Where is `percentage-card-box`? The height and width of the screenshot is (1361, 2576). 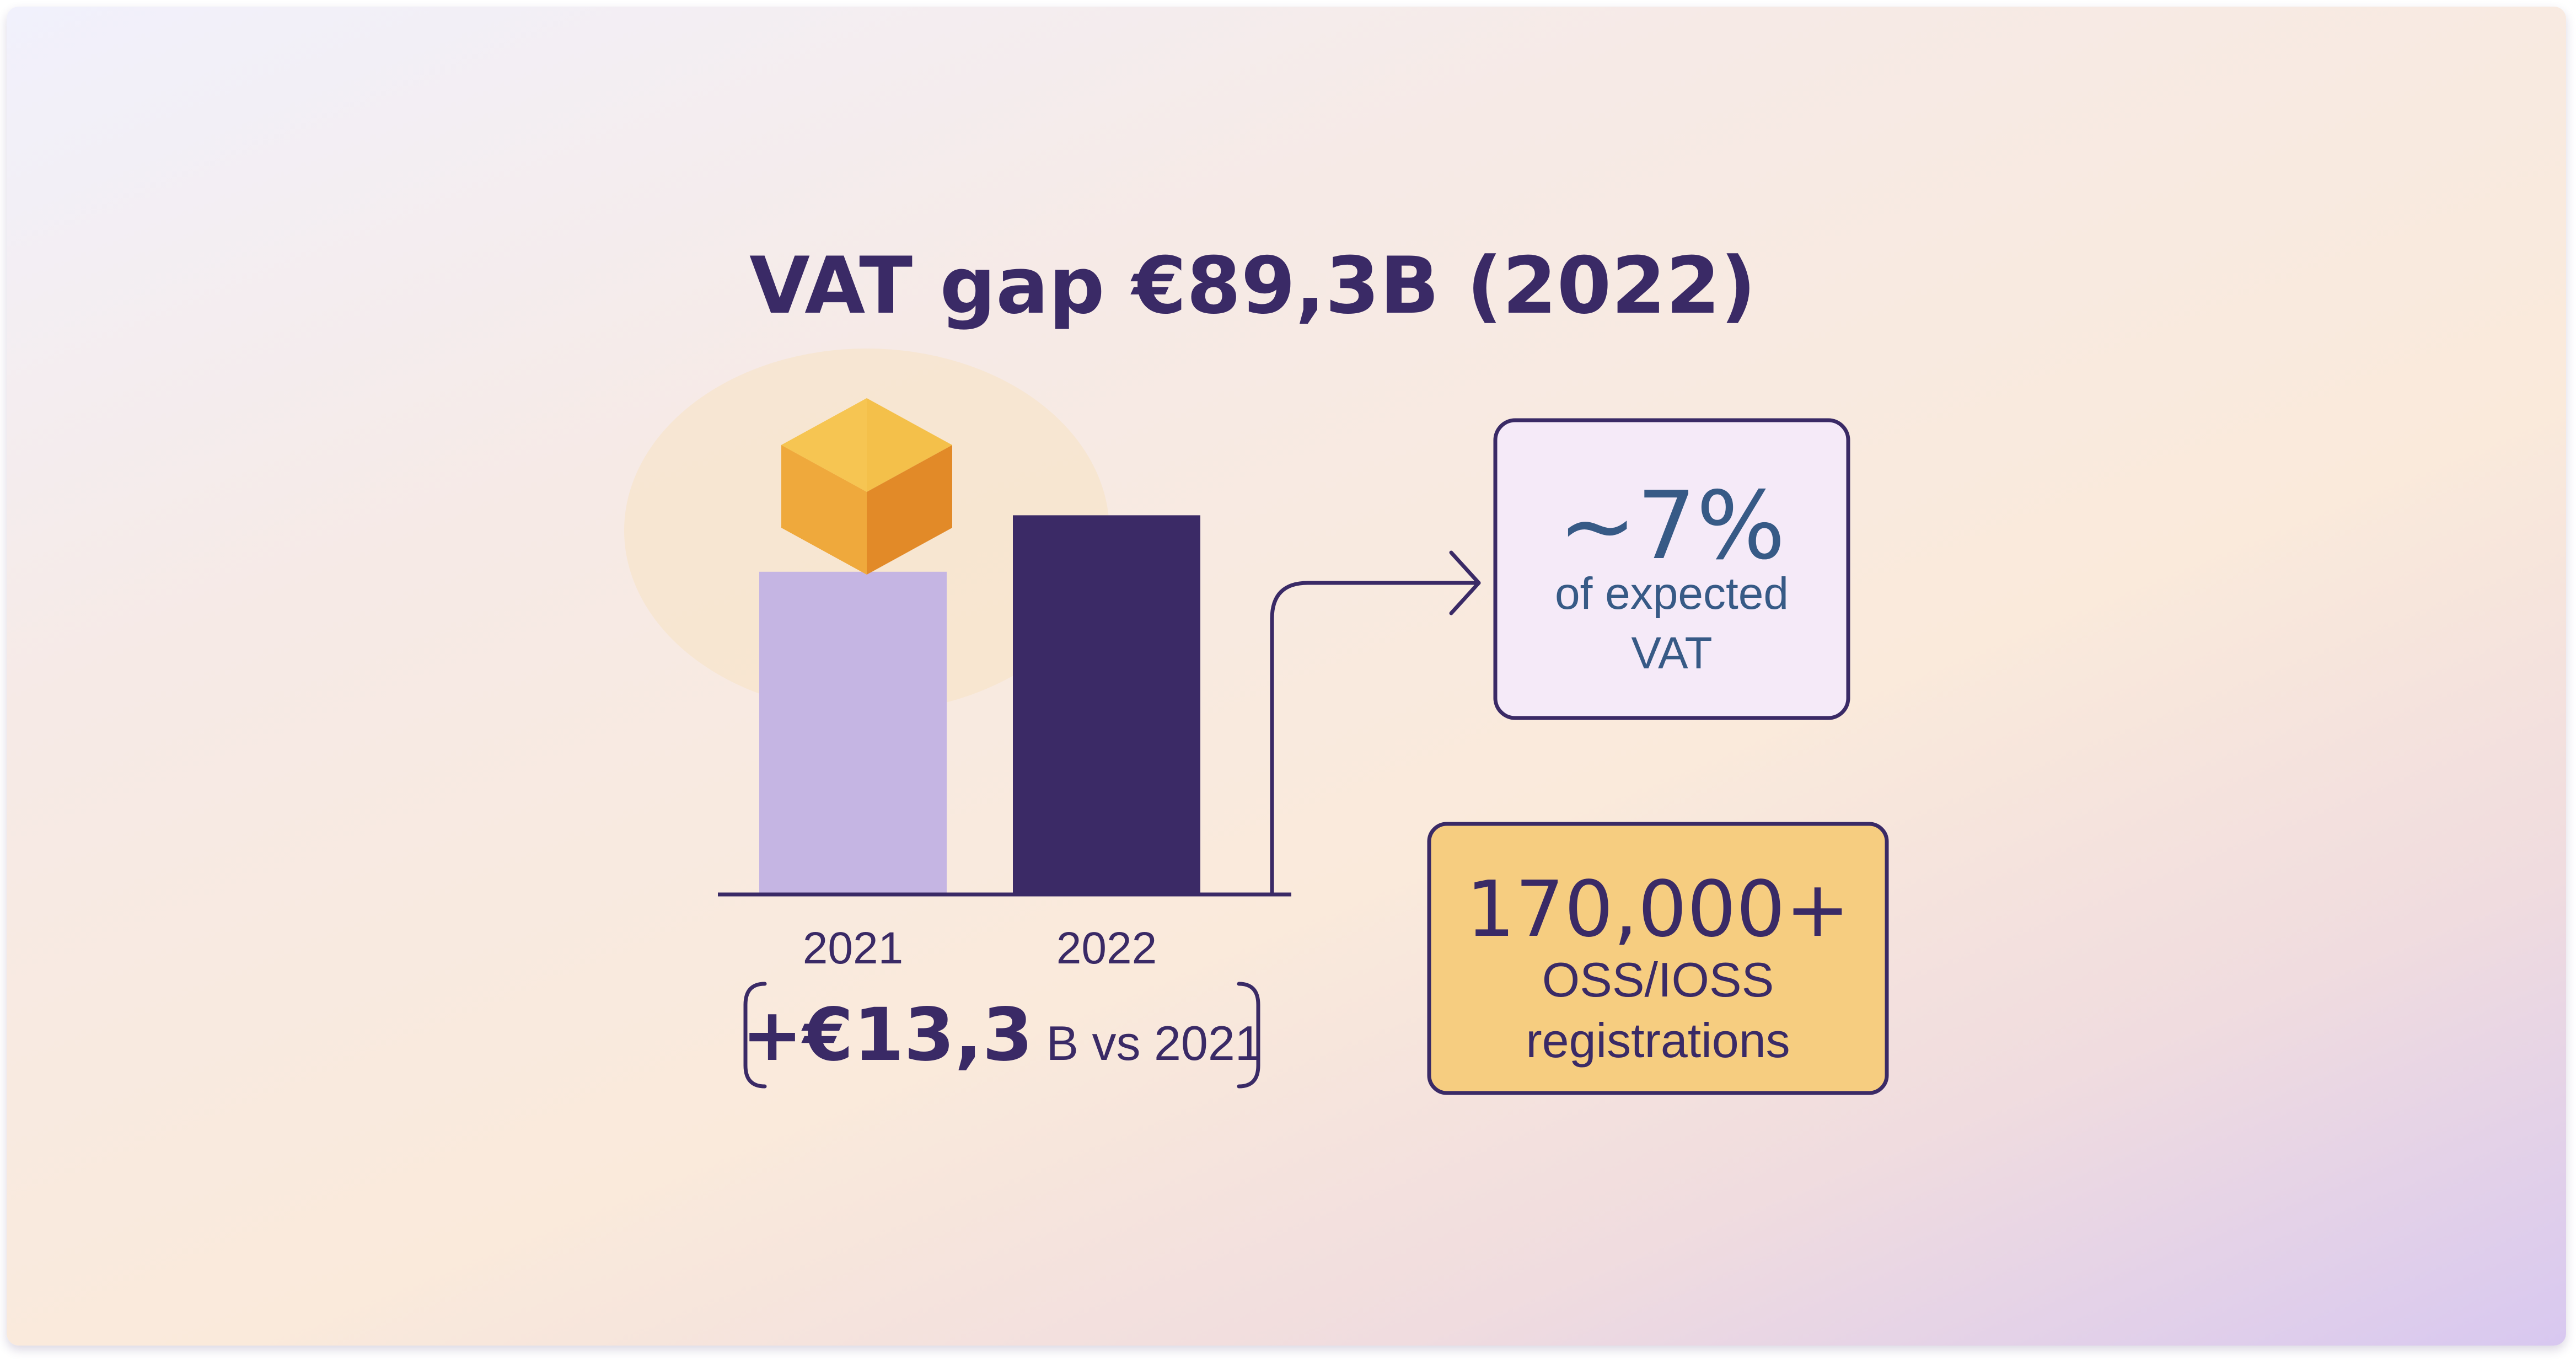 percentage-card-box is located at coordinates (1672, 569).